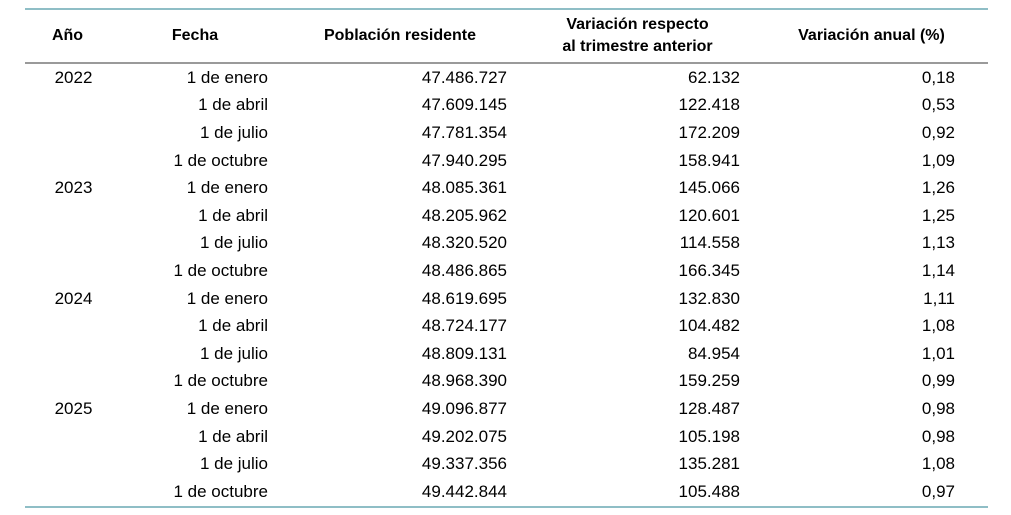 The height and width of the screenshot is (515, 1011). What do you see at coordinates (464, 436) in the screenshot?
I see `population-cell: 49.202.075` at bounding box center [464, 436].